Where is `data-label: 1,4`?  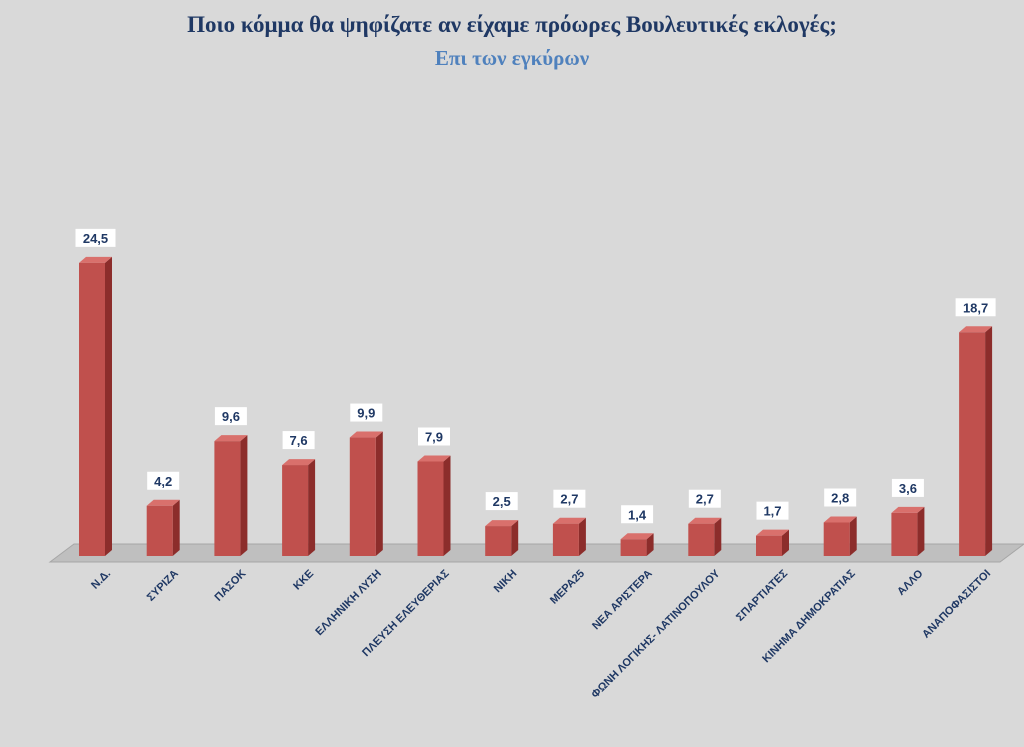
data-label: 1,4 is located at coordinates (637, 514).